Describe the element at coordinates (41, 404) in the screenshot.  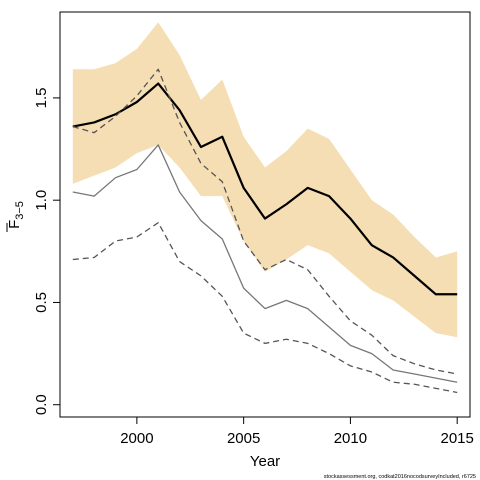
I see `y-tick-label: 0.0` at that location.